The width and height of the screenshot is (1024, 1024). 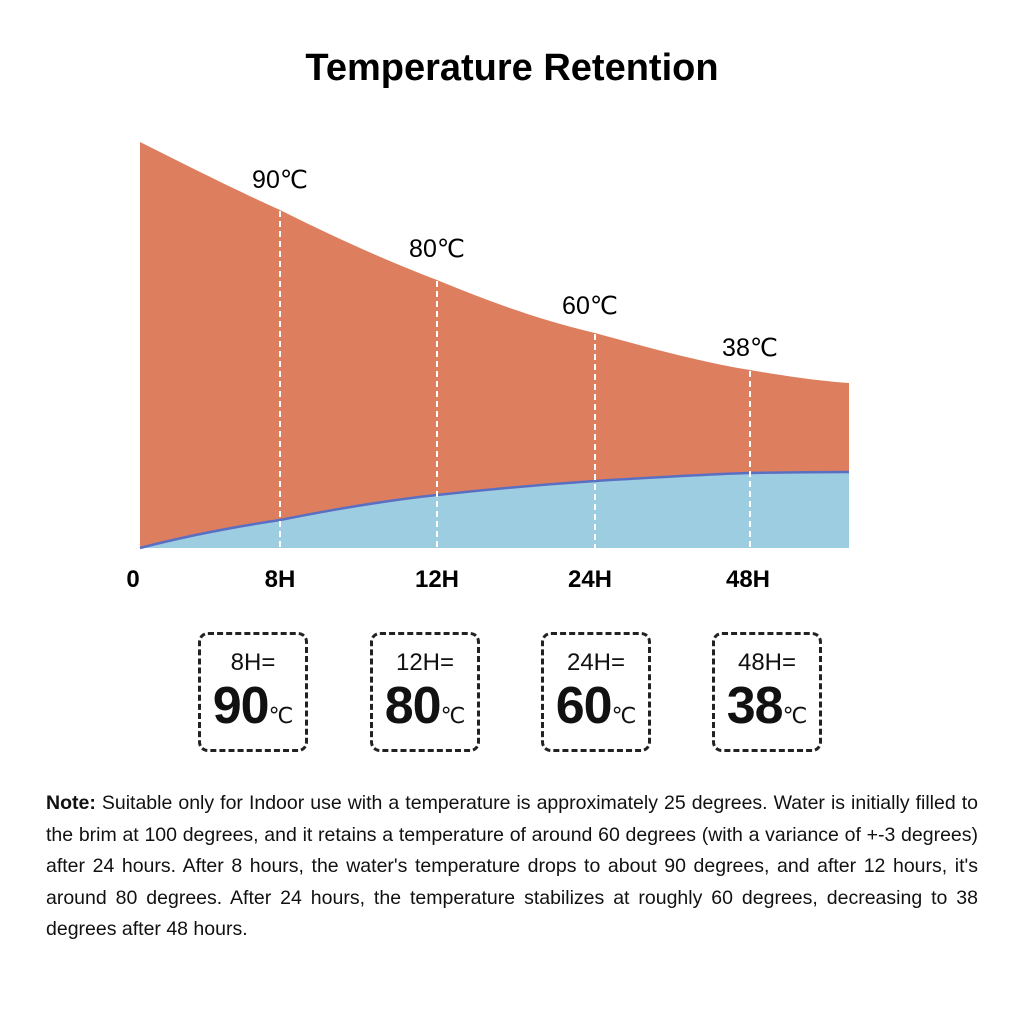 I want to click on box-label: 12H=, so click(x=425, y=662).